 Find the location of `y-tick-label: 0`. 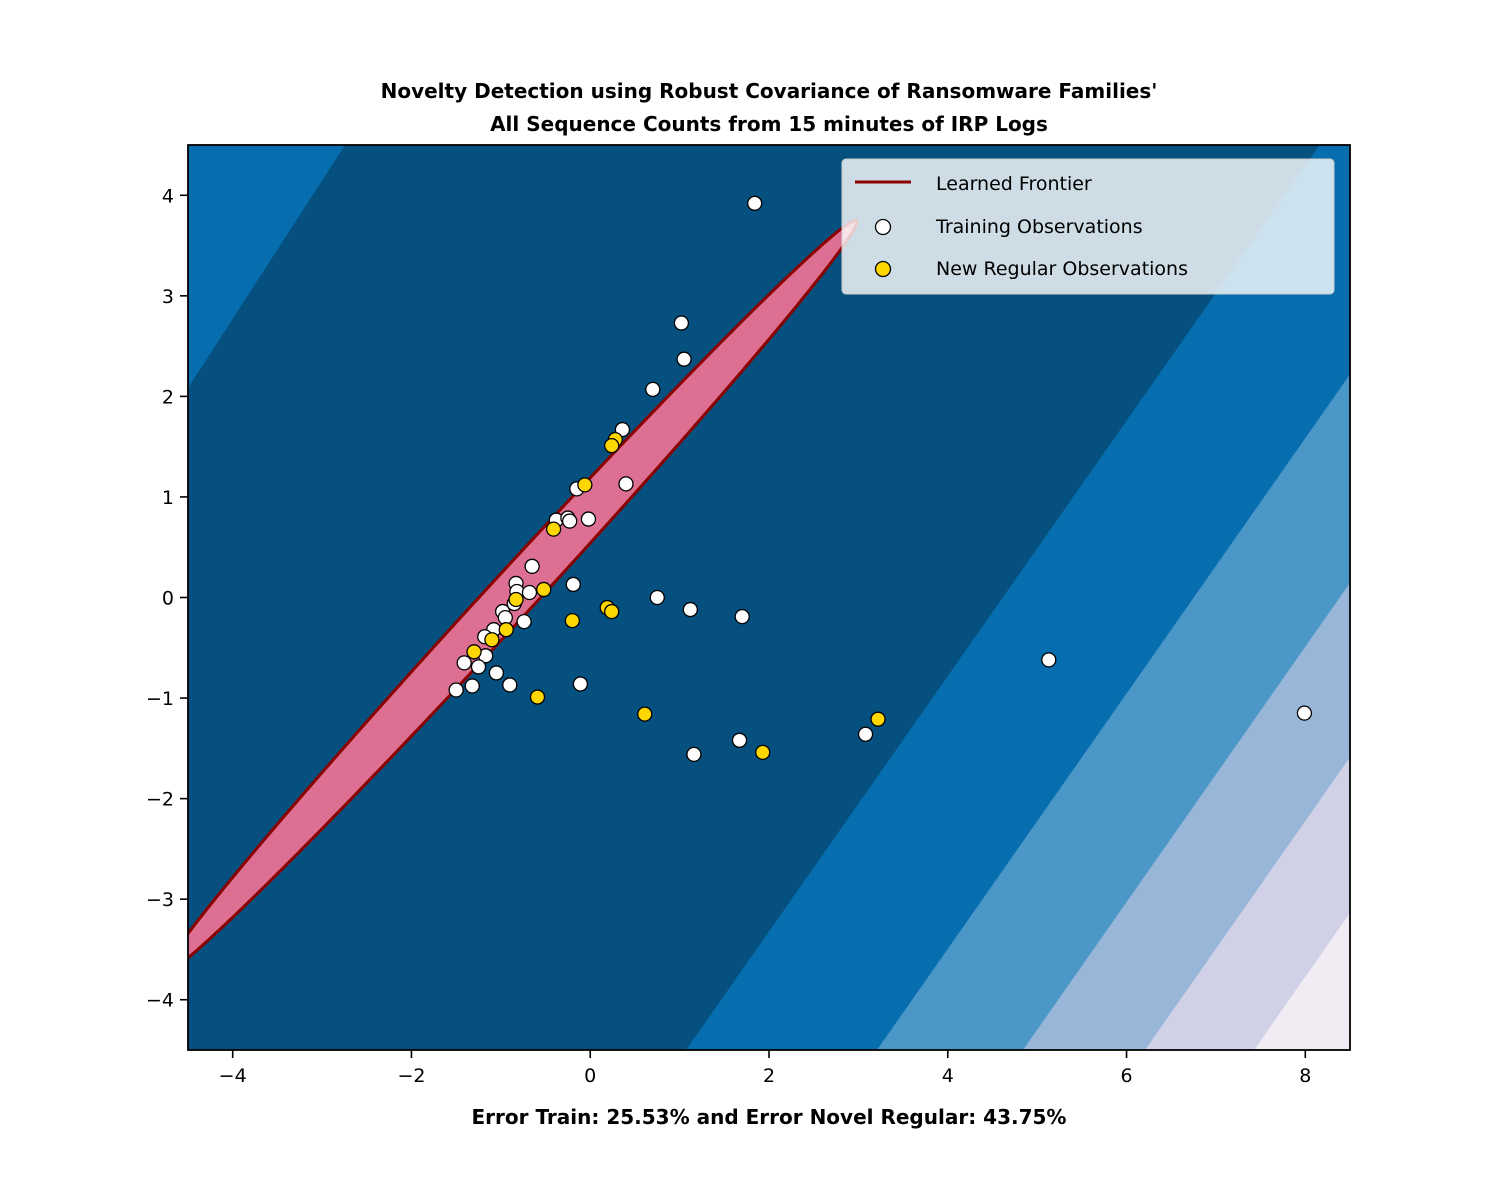

y-tick-label: 0 is located at coordinates (168, 599).